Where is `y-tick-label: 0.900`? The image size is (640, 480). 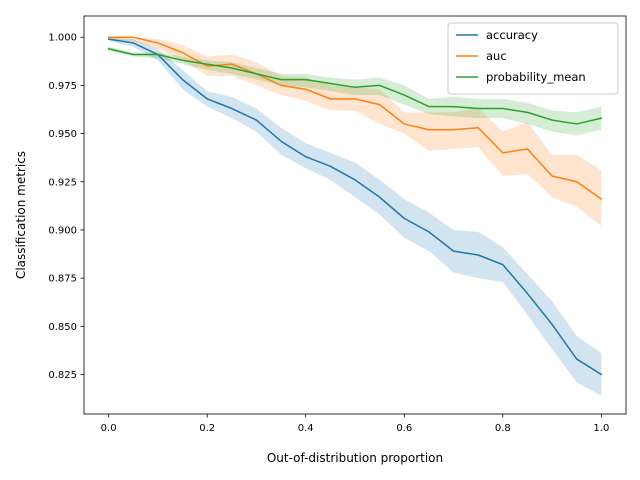
y-tick-label: 0.900 is located at coordinates (62, 230).